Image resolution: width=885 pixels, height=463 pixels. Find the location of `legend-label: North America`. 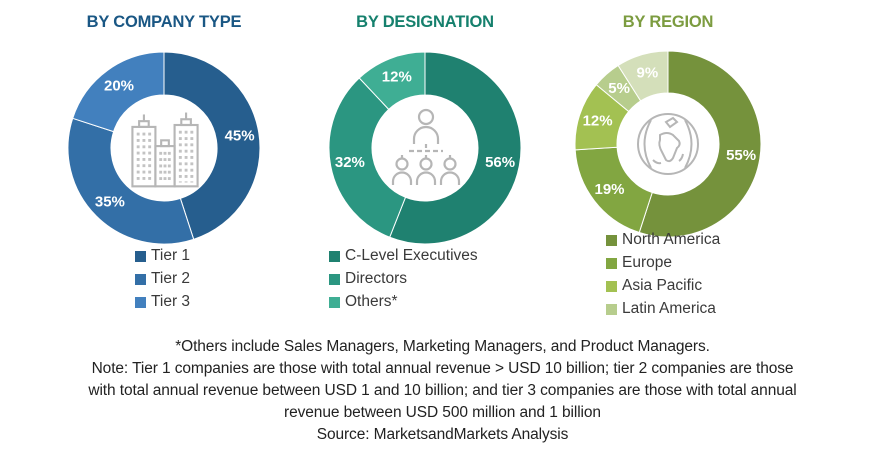

legend-label: North America is located at coordinates (671, 239).